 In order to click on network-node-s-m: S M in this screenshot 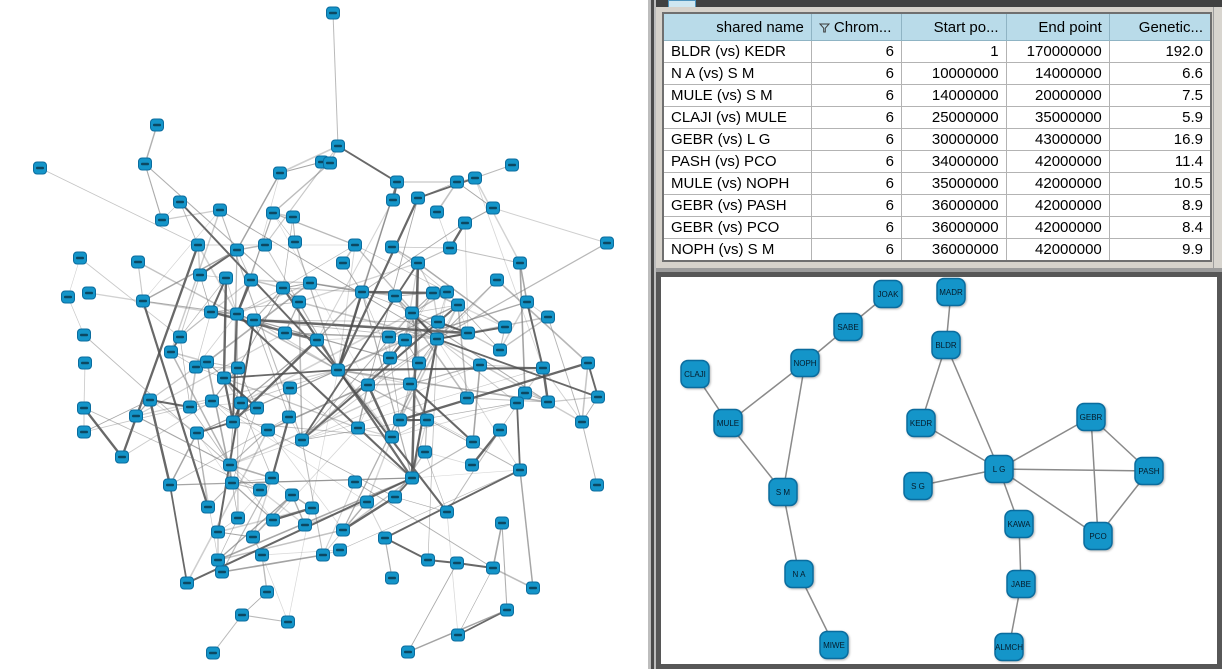, I will do `click(783, 492)`.